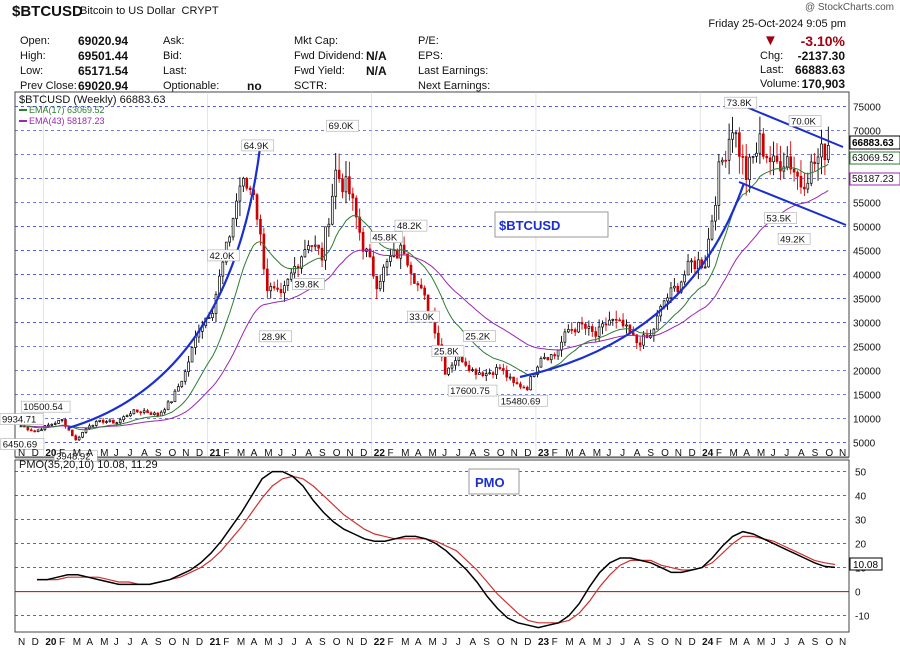 Image resolution: width=900 pixels, height=650 pixels. Describe the element at coordinates (849, 7) in the screenshot. I see `brand-logo: @ StockCharts.com` at that location.